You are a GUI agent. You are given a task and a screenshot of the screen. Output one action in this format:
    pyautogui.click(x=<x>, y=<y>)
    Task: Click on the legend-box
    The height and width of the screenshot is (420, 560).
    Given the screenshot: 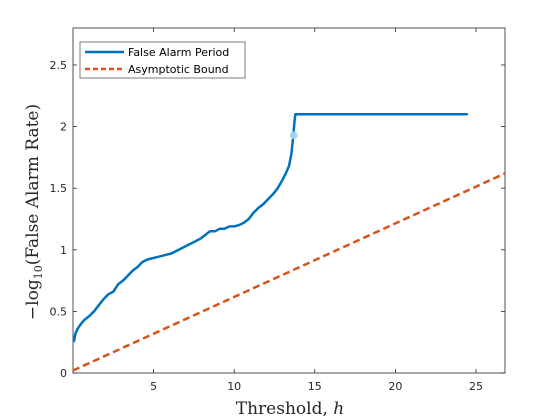 What is the action you would take?
    pyautogui.click(x=162, y=60)
    